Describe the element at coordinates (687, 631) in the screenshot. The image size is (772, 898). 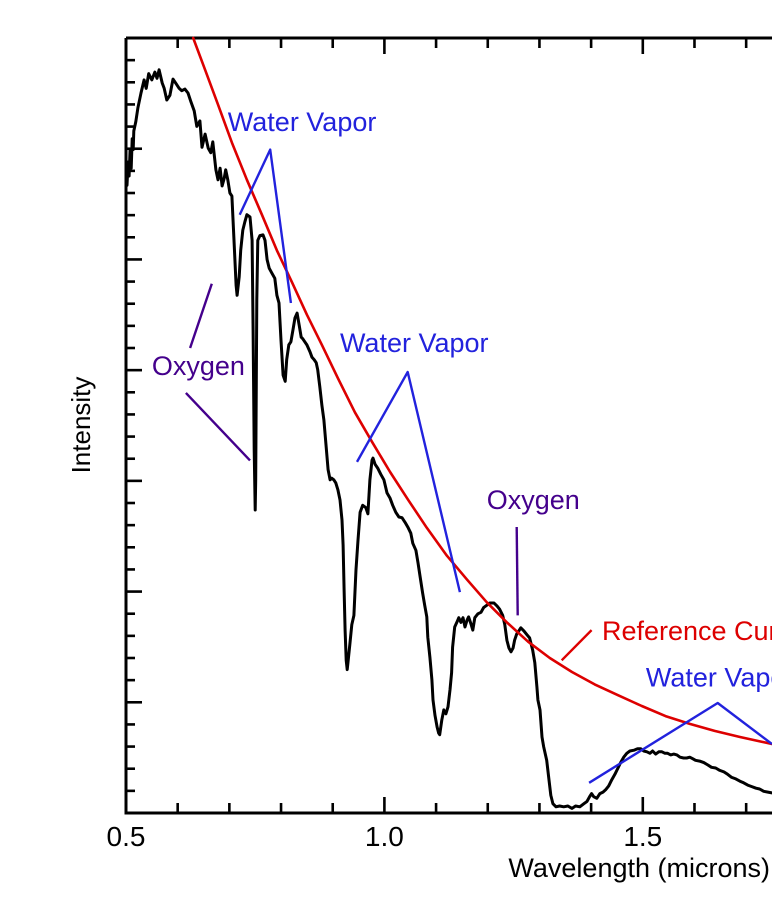
I see `reference-curve-label: Reference Curve` at that location.